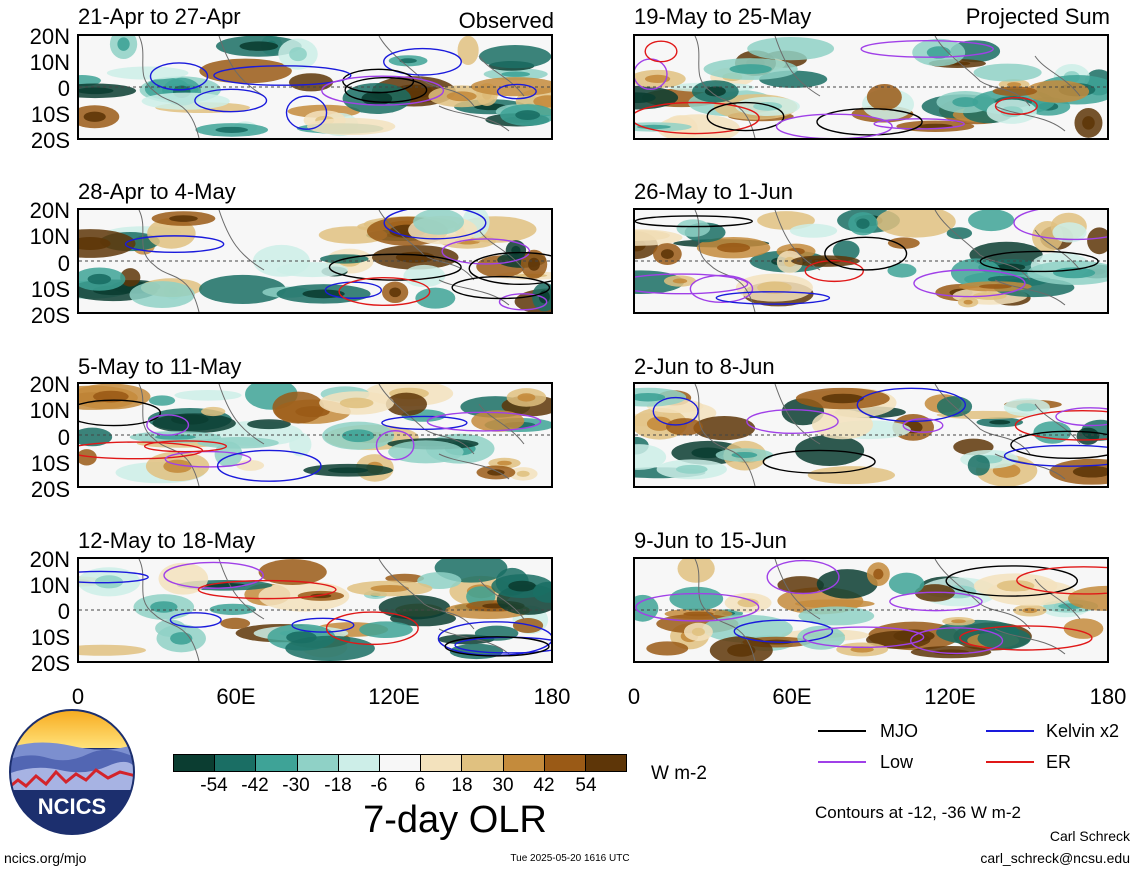  I want to click on lon-label: 120E, so click(394, 696).